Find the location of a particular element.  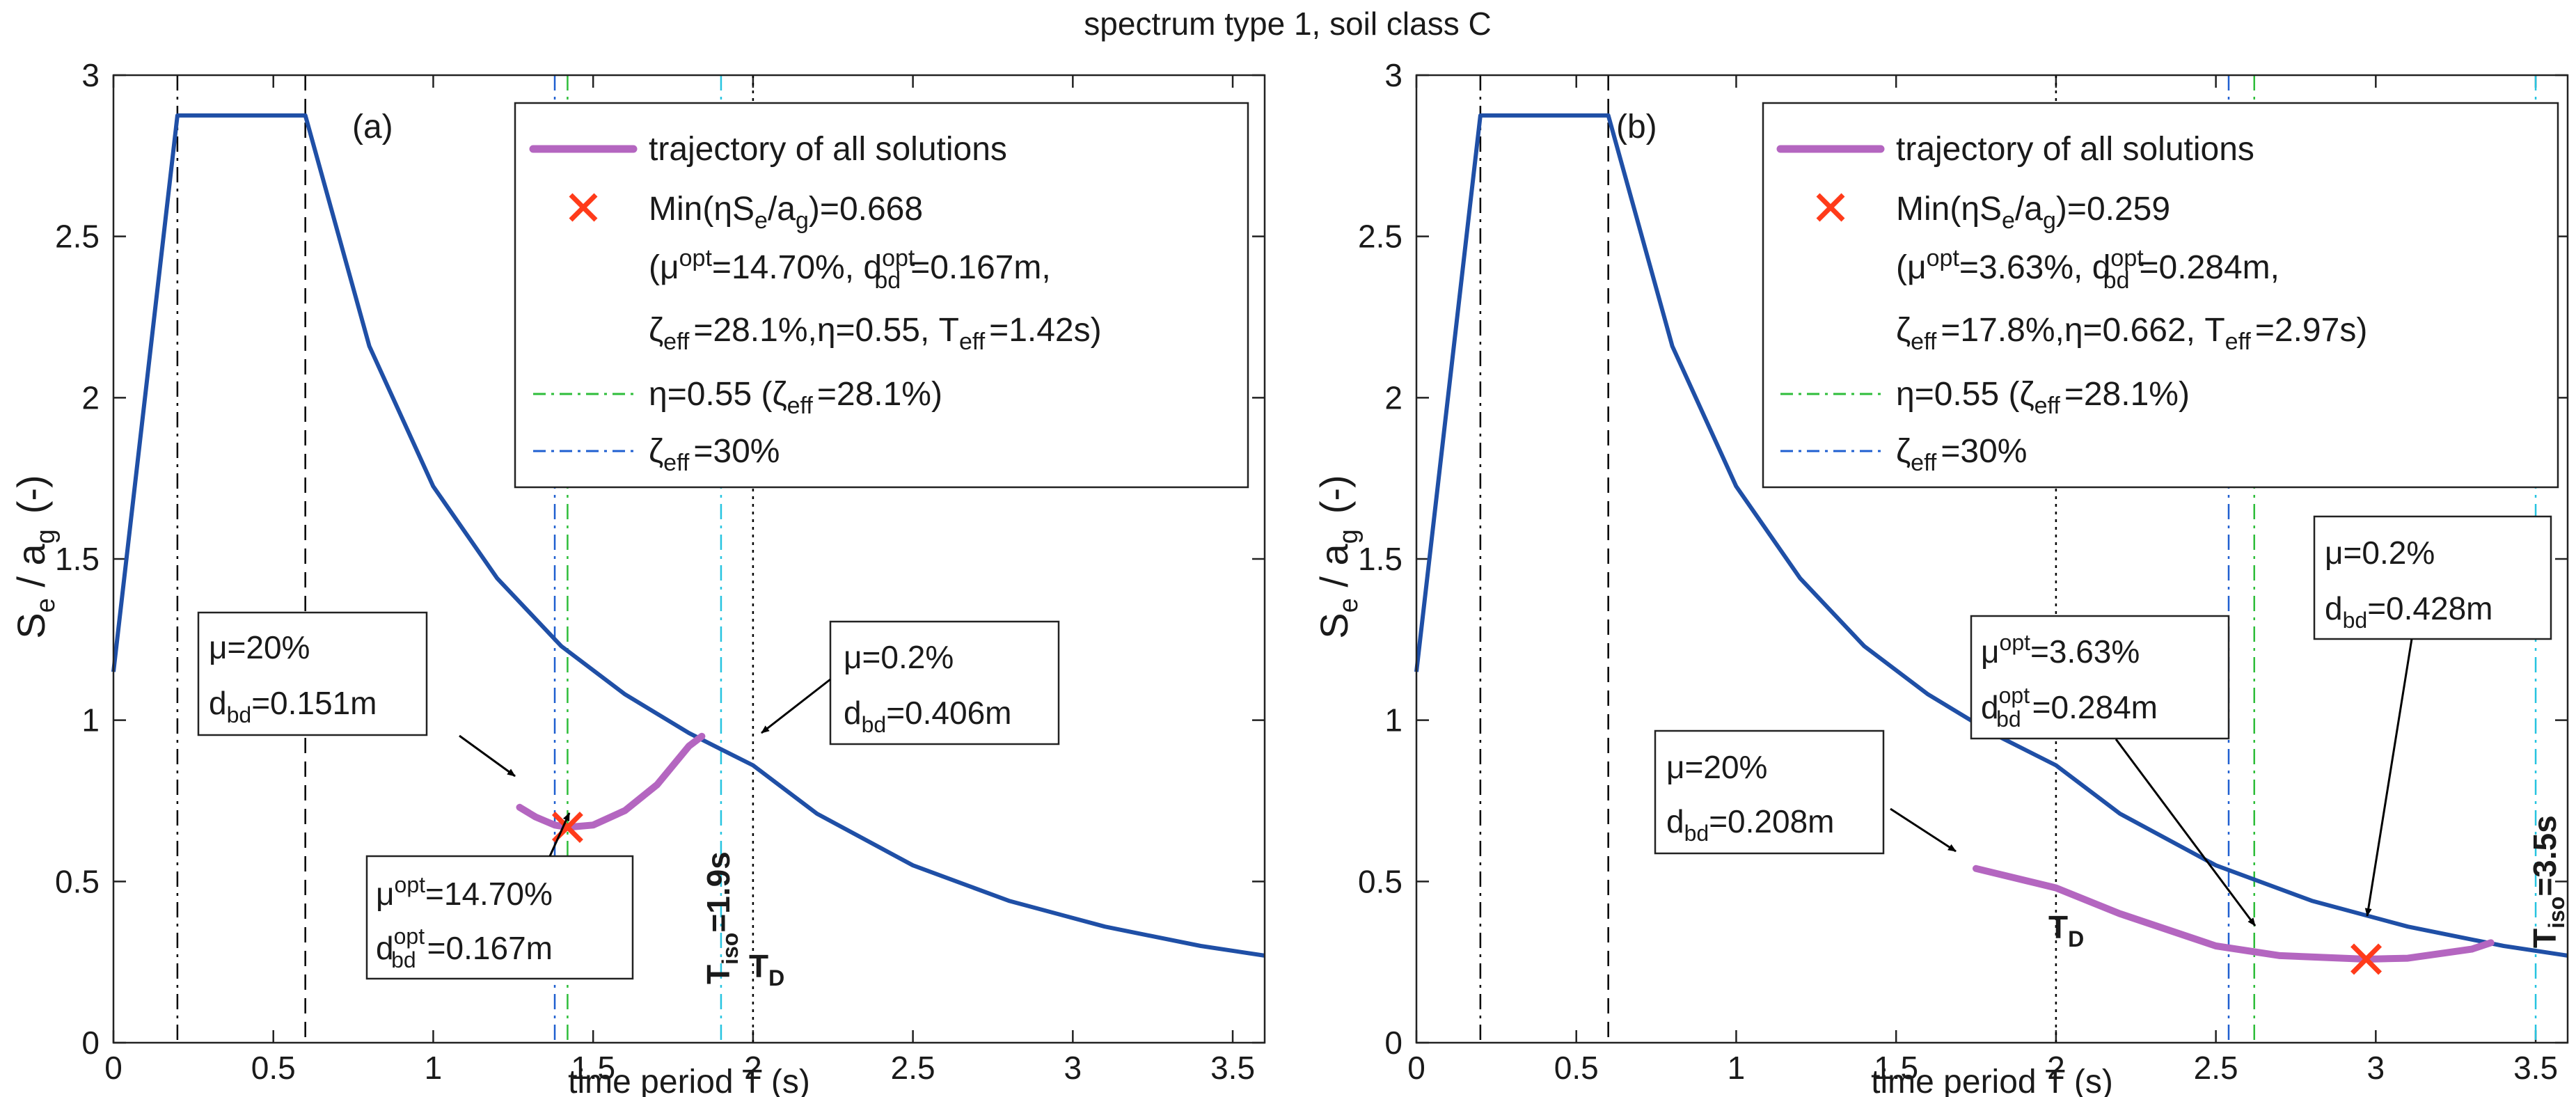

y-tick-label-b-0: 0 is located at coordinates (1393, 1043).